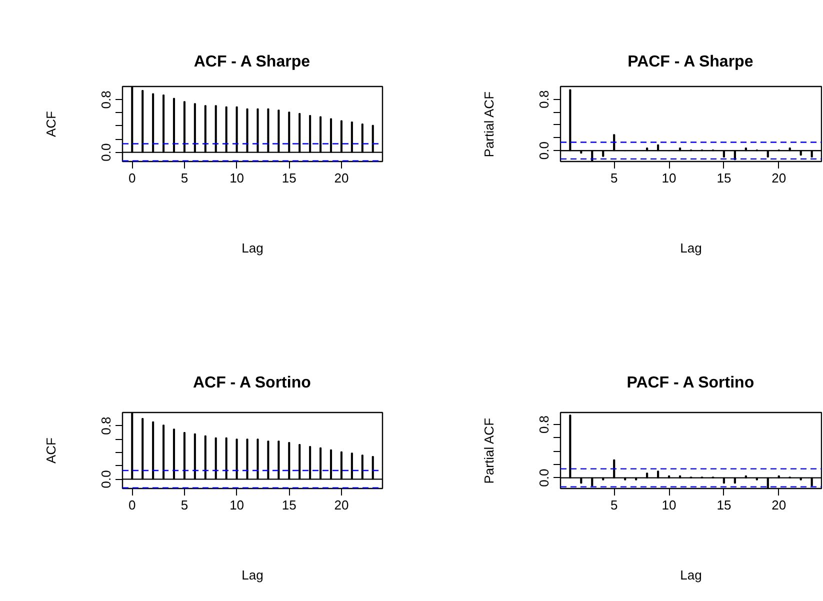 The height and width of the screenshot is (601, 823). What do you see at coordinates (691, 62) in the screenshot?
I see `chart-title: PACF - A Sharpe` at bounding box center [691, 62].